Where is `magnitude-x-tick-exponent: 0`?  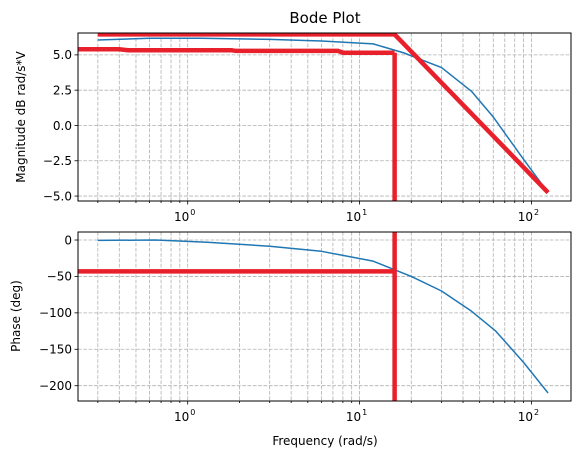 magnitude-x-tick-exponent: 0 is located at coordinates (192, 212).